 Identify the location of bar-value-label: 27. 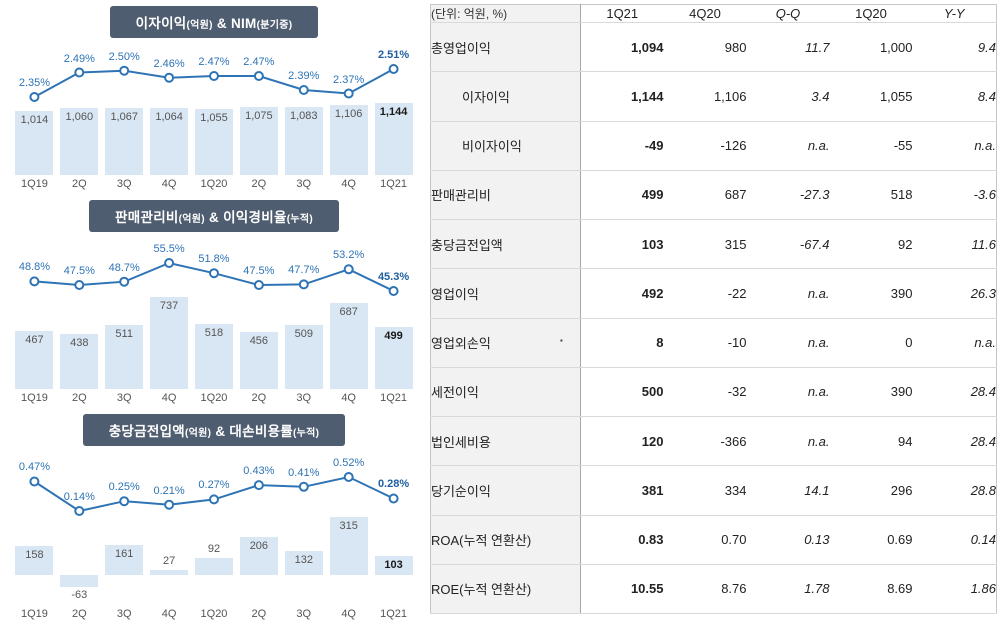
(169, 561).